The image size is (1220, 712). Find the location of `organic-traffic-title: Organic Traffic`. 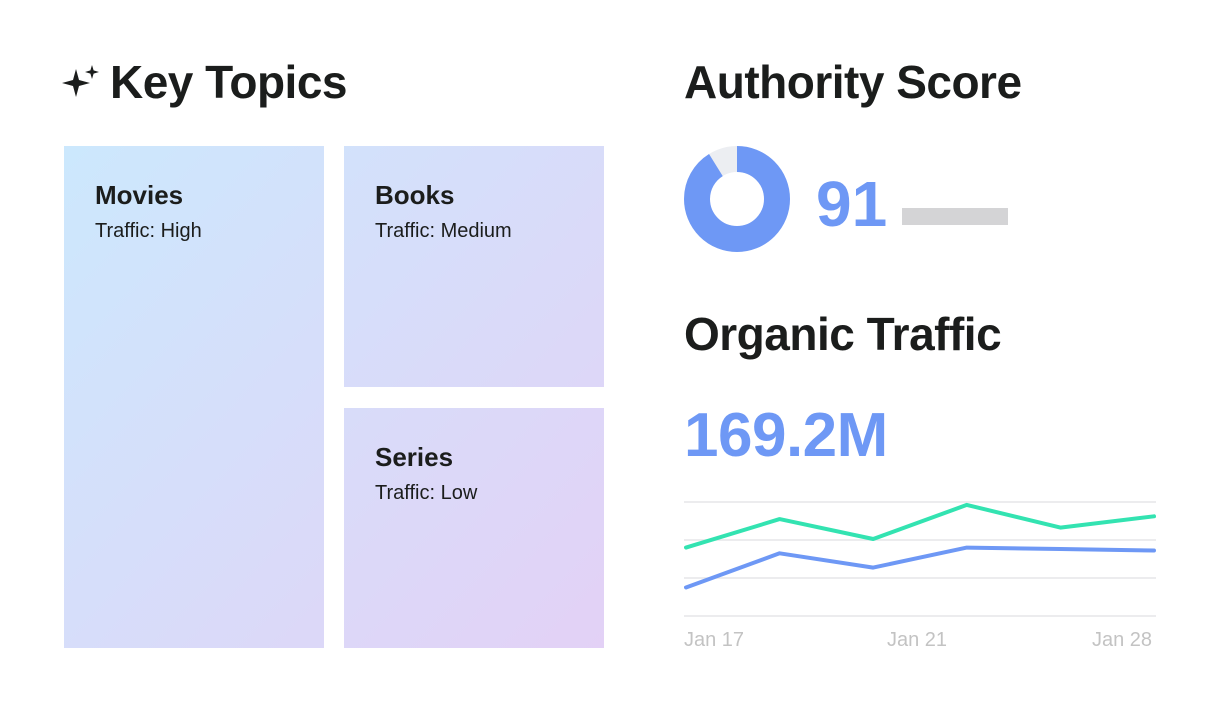

organic-traffic-title: Organic Traffic is located at coordinates (843, 334).